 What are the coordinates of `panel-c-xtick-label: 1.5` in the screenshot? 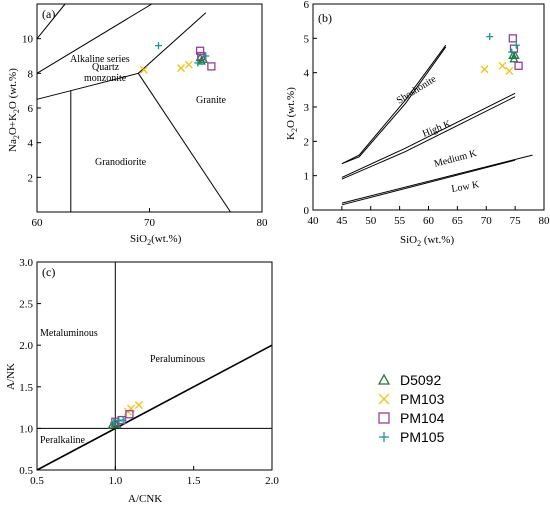 It's located at (194, 481).